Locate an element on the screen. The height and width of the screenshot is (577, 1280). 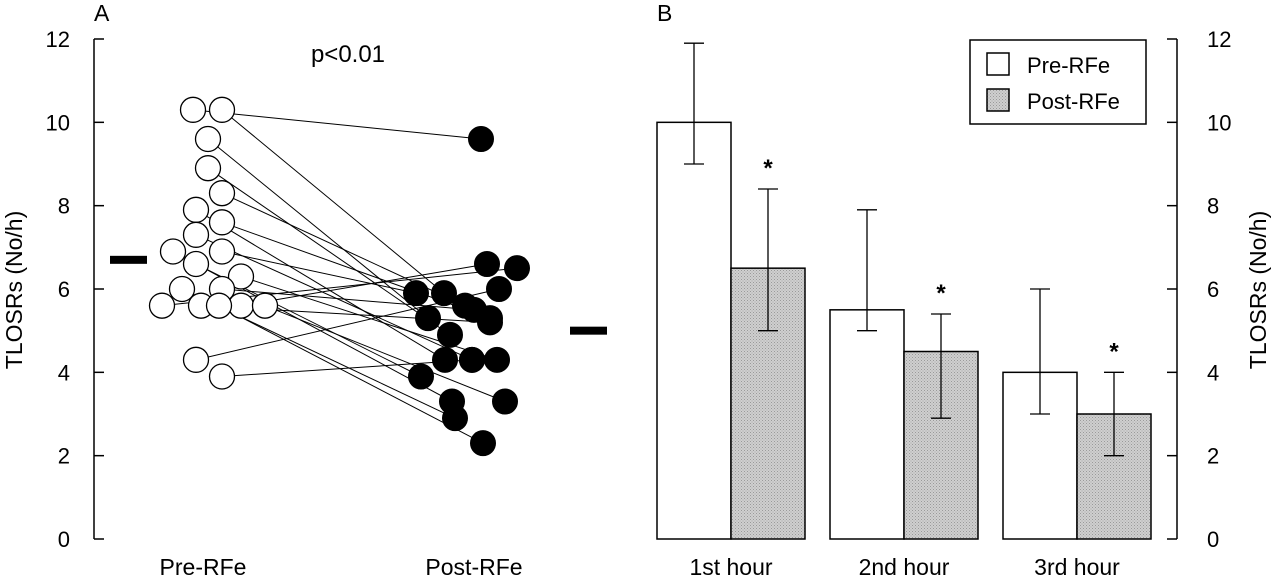
panel-a-mean-markers is located at coordinates (358, 295).